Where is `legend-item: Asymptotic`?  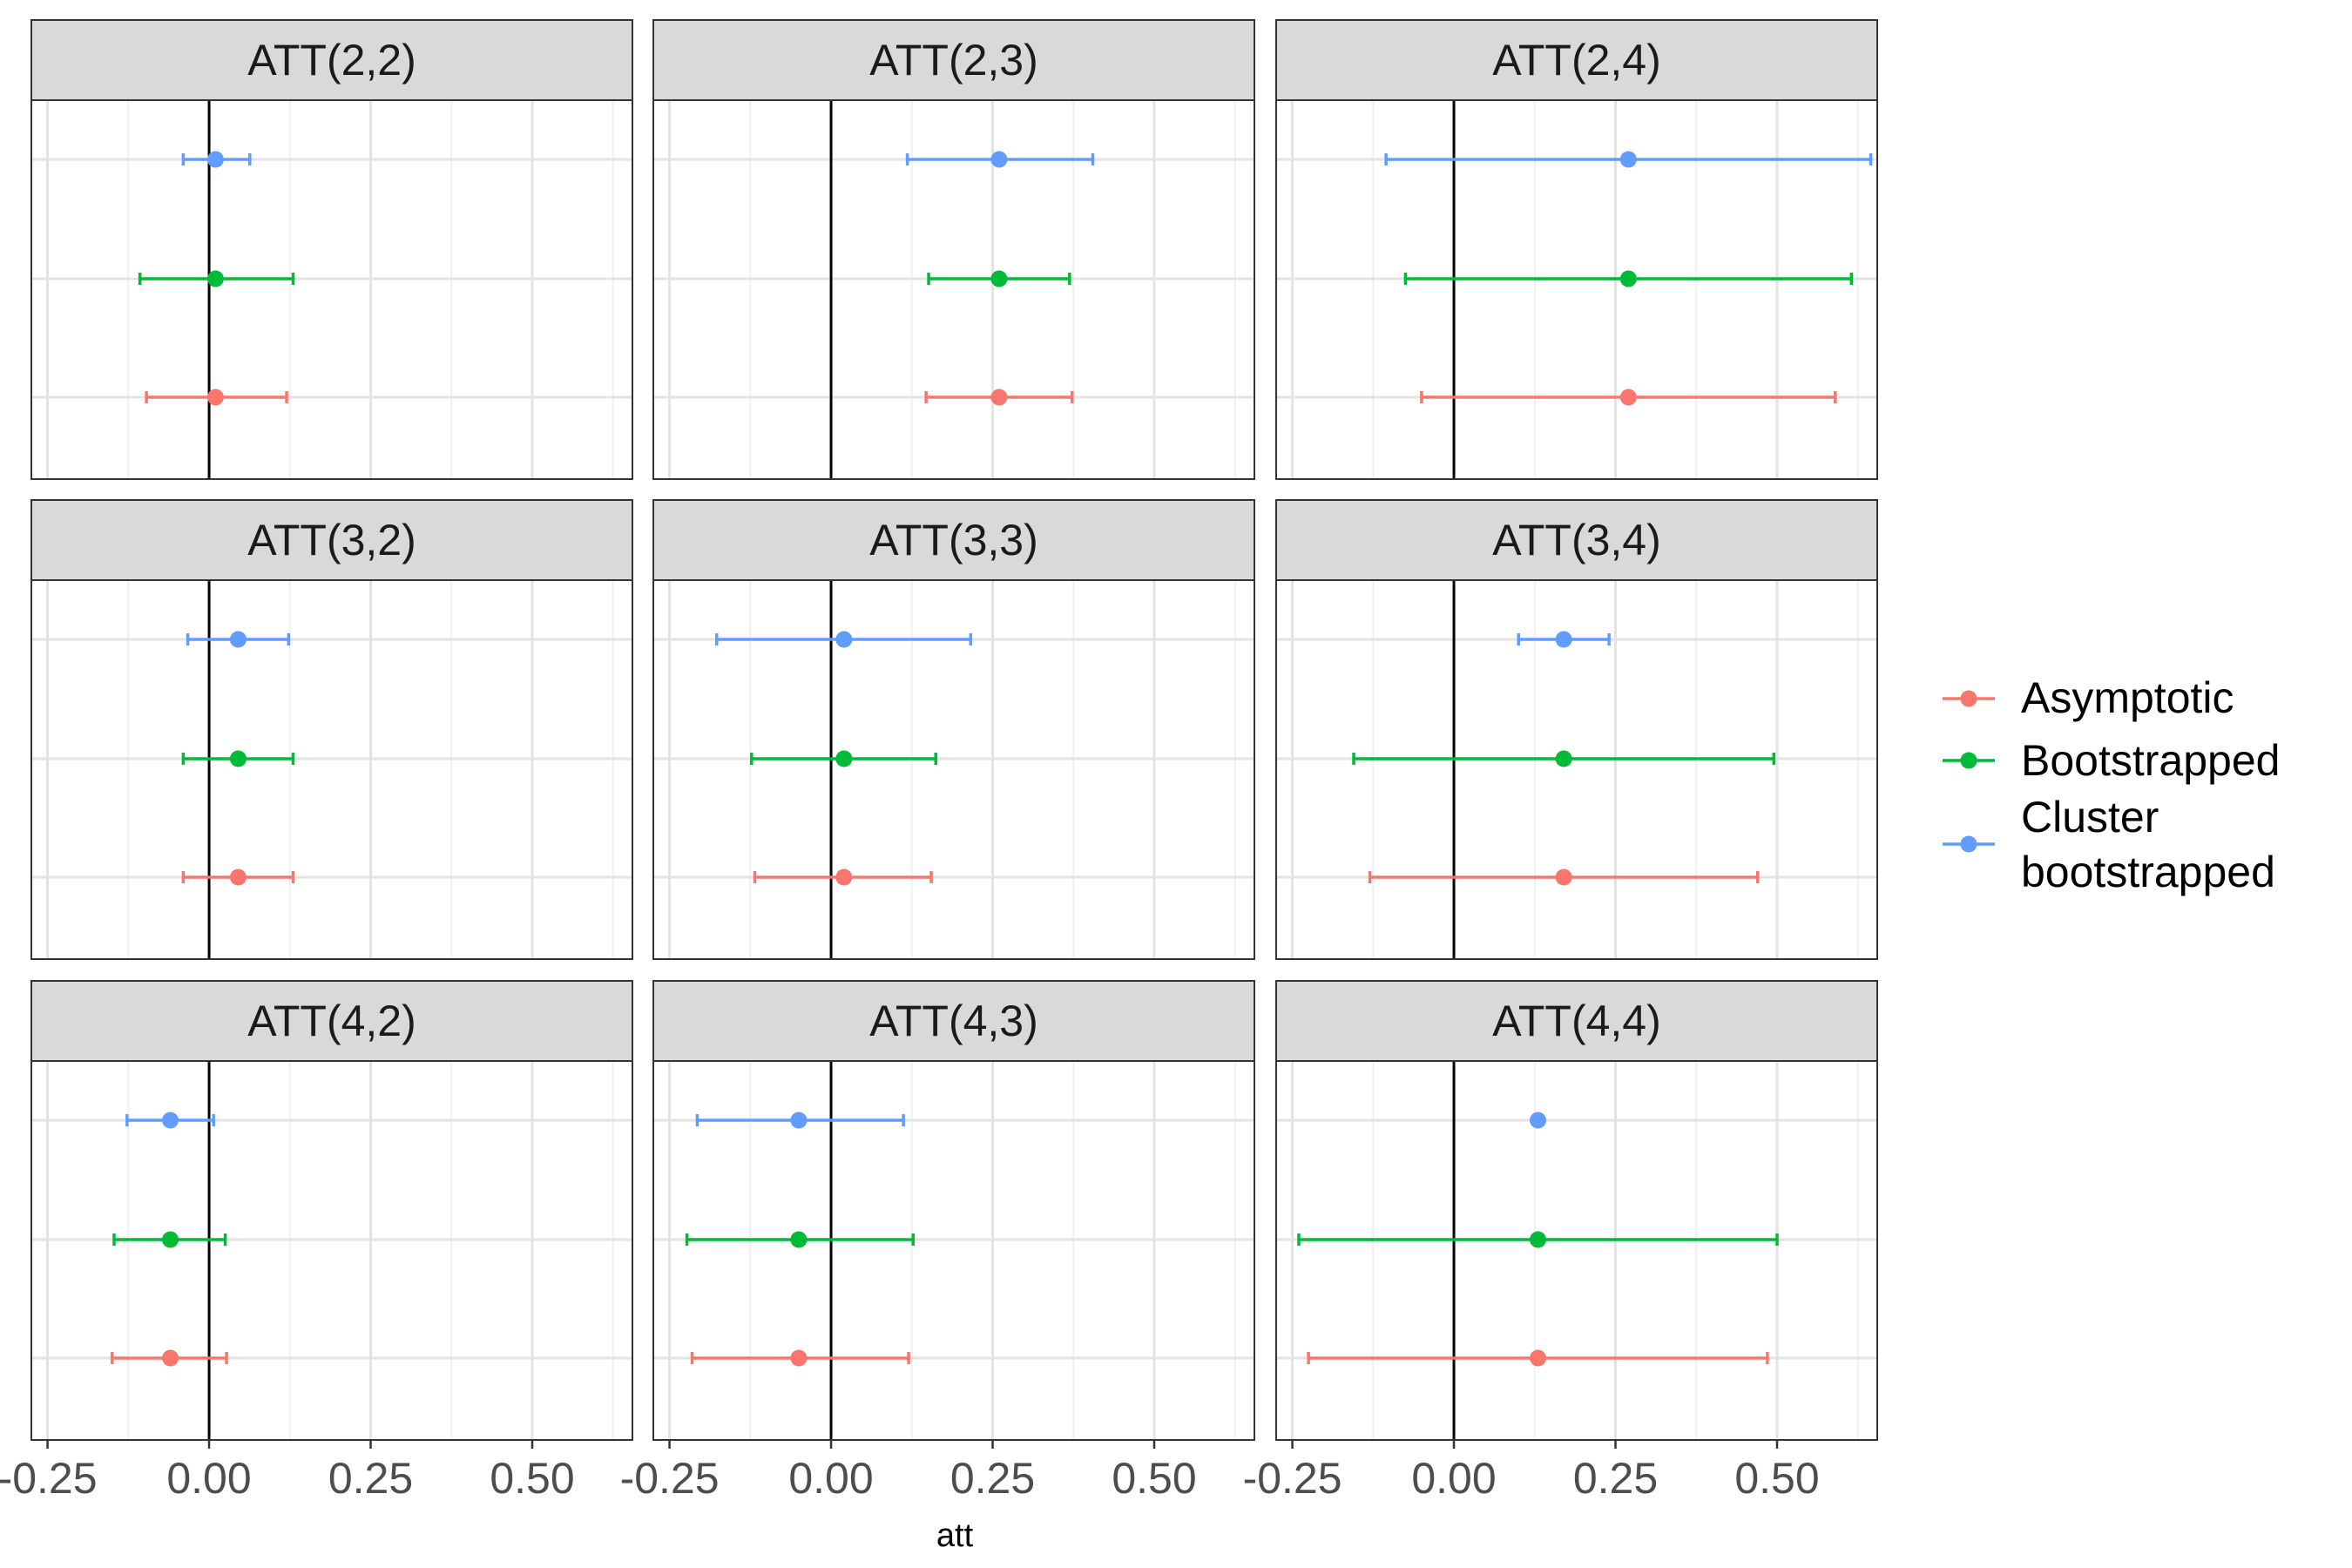 legend-item: Asymptotic is located at coordinates (2088, 697).